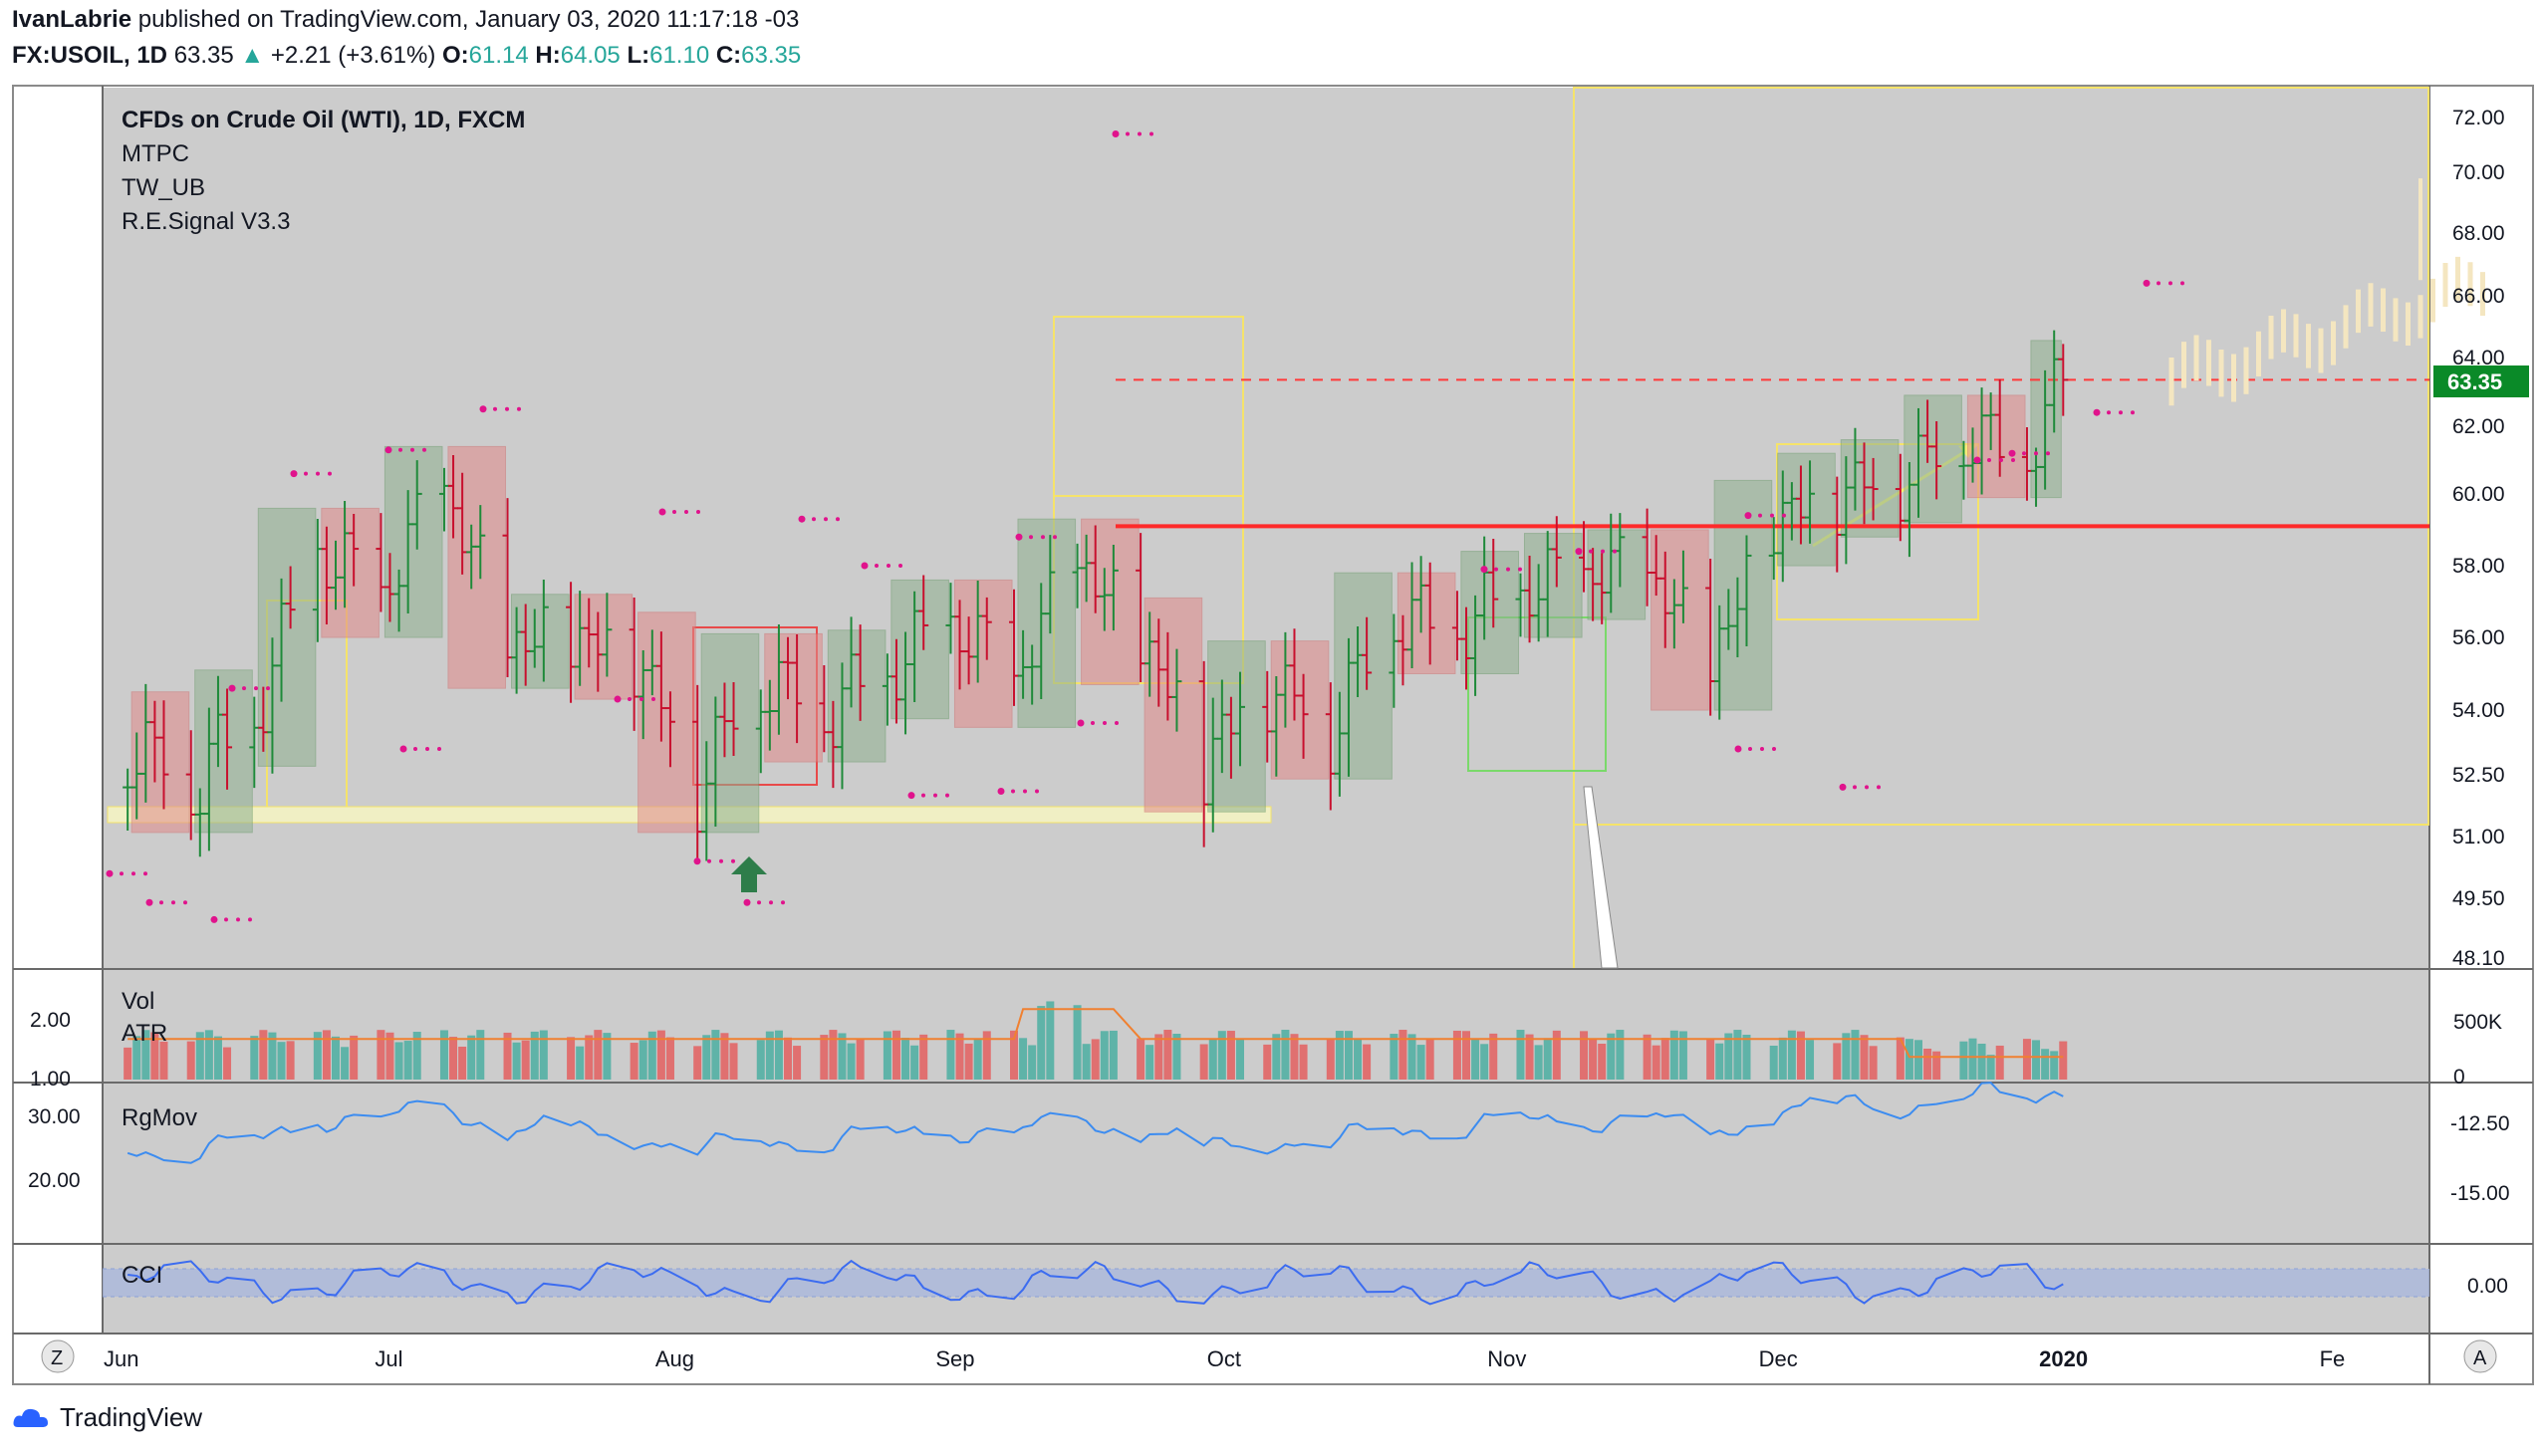 The width and height of the screenshot is (2542, 1456). I want to click on time-tick-label: 2020, so click(2063, 1358).